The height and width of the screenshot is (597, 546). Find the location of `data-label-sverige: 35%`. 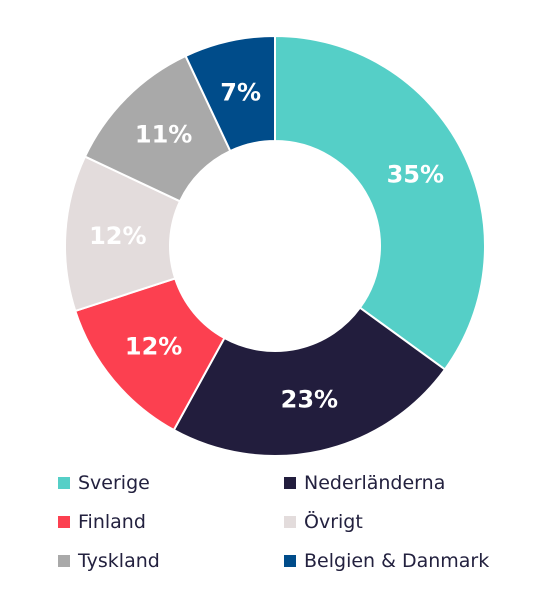

data-label-sverige: 35% is located at coordinates (415, 174).